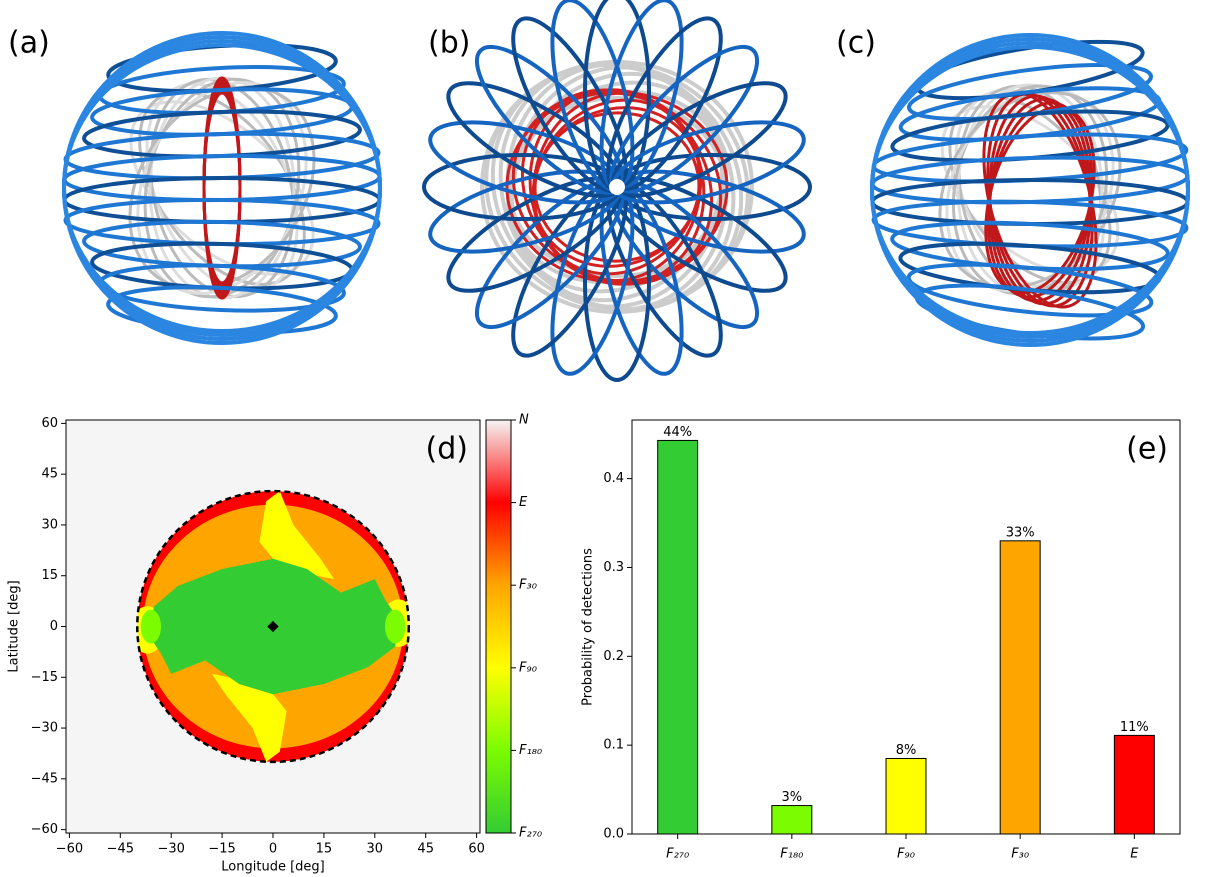 Image resolution: width=1212 pixels, height=877 pixels. What do you see at coordinates (44, 677) in the screenshot?
I see `y-tick-label: −15` at bounding box center [44, 677].